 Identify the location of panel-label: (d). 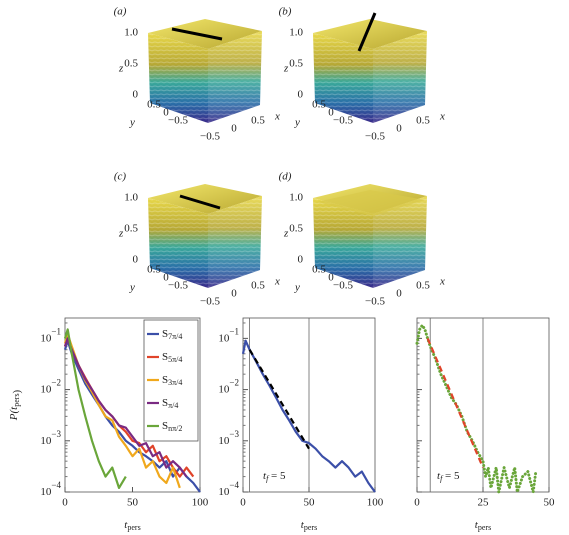
(285, 177).